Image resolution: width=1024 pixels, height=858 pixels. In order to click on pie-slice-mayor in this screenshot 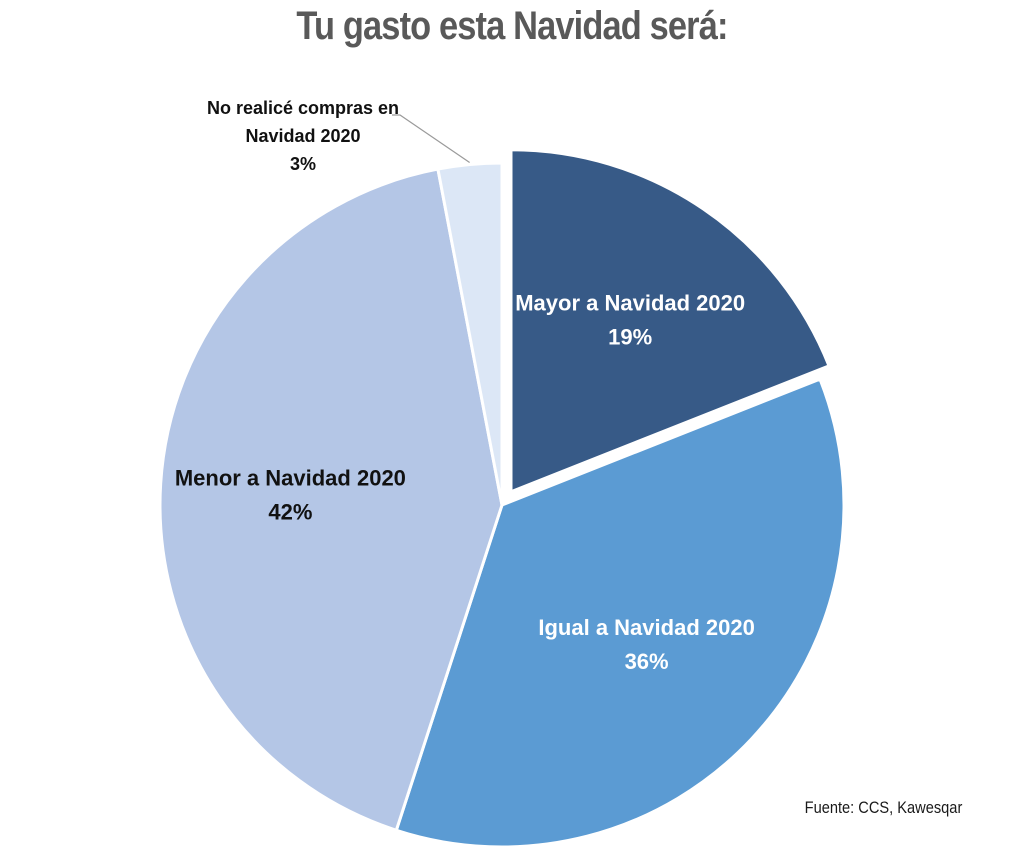, I will do `click(670, 321)`.